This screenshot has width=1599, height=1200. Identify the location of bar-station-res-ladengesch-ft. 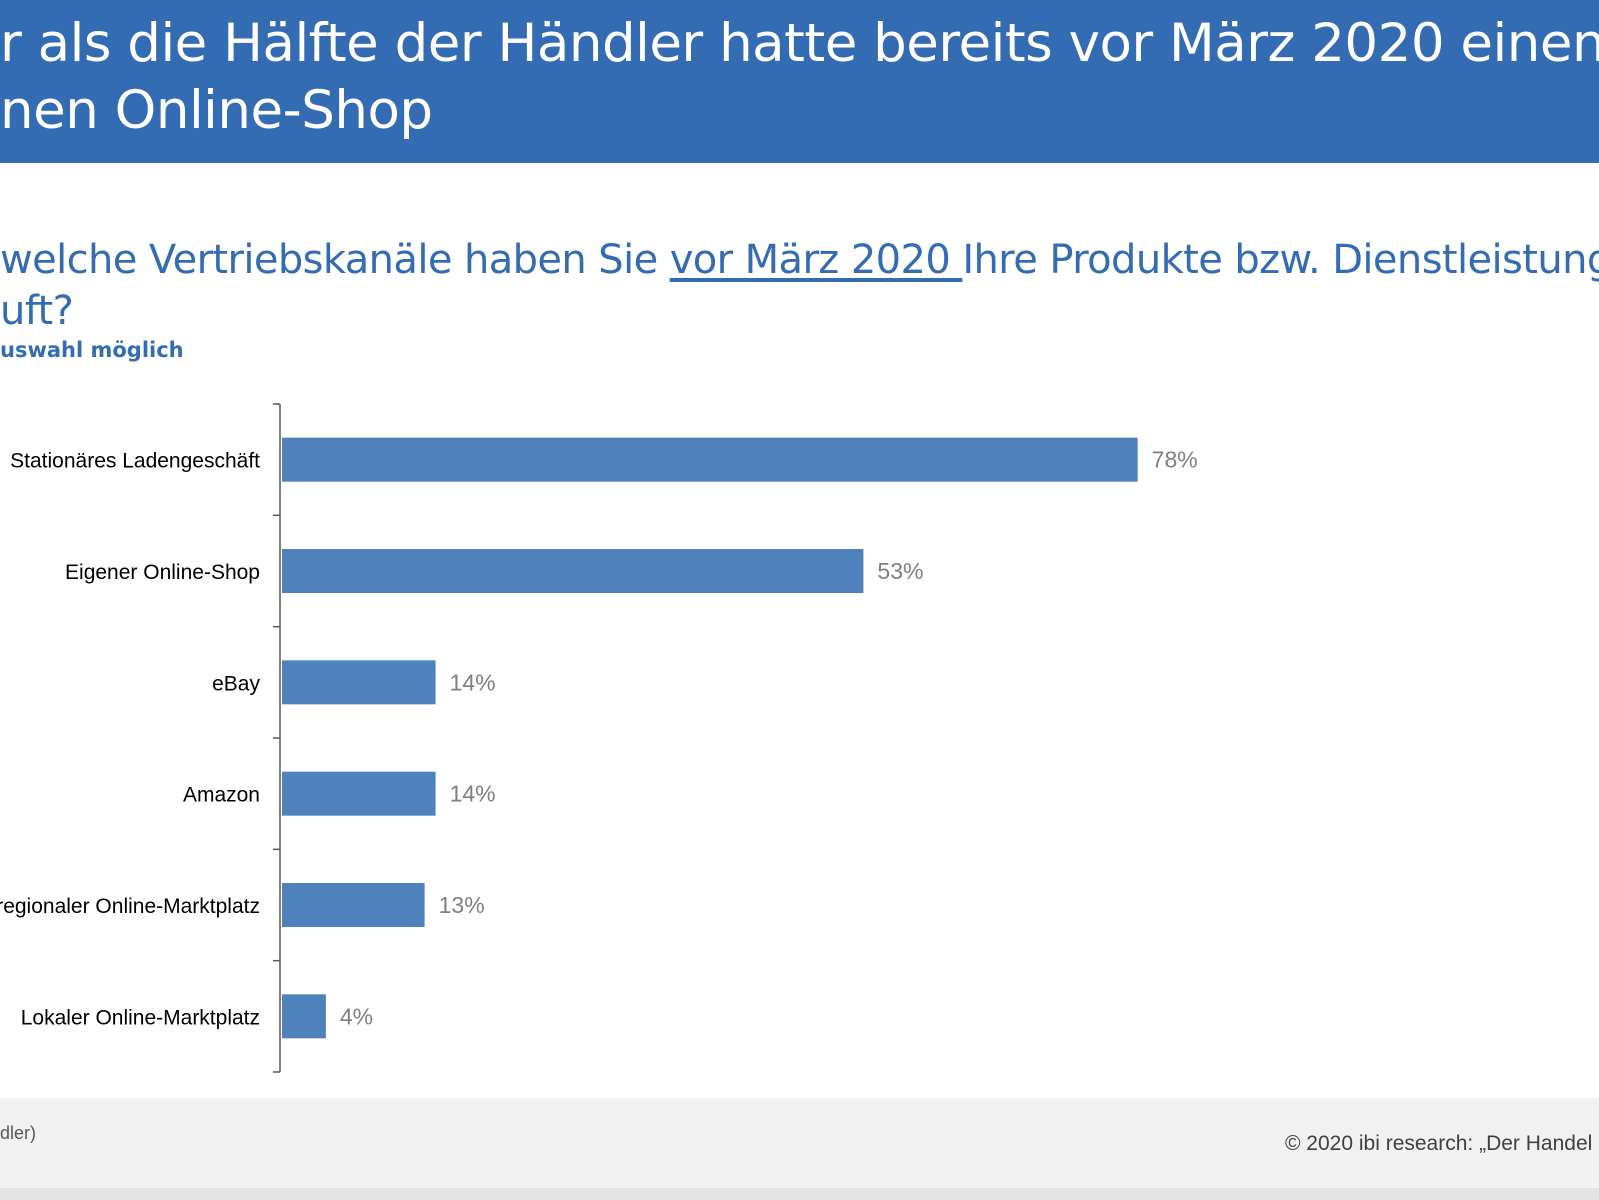
(710, 459).